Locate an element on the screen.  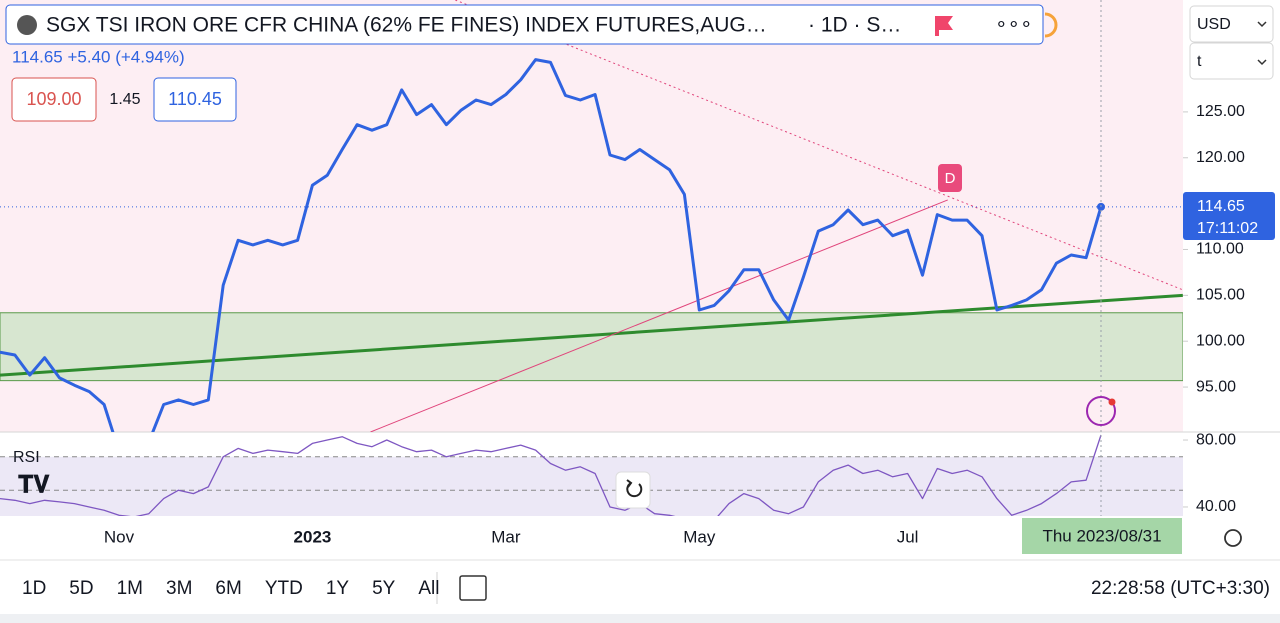
y-tick-label: 80.00 is located at coordinates (1216, 439).